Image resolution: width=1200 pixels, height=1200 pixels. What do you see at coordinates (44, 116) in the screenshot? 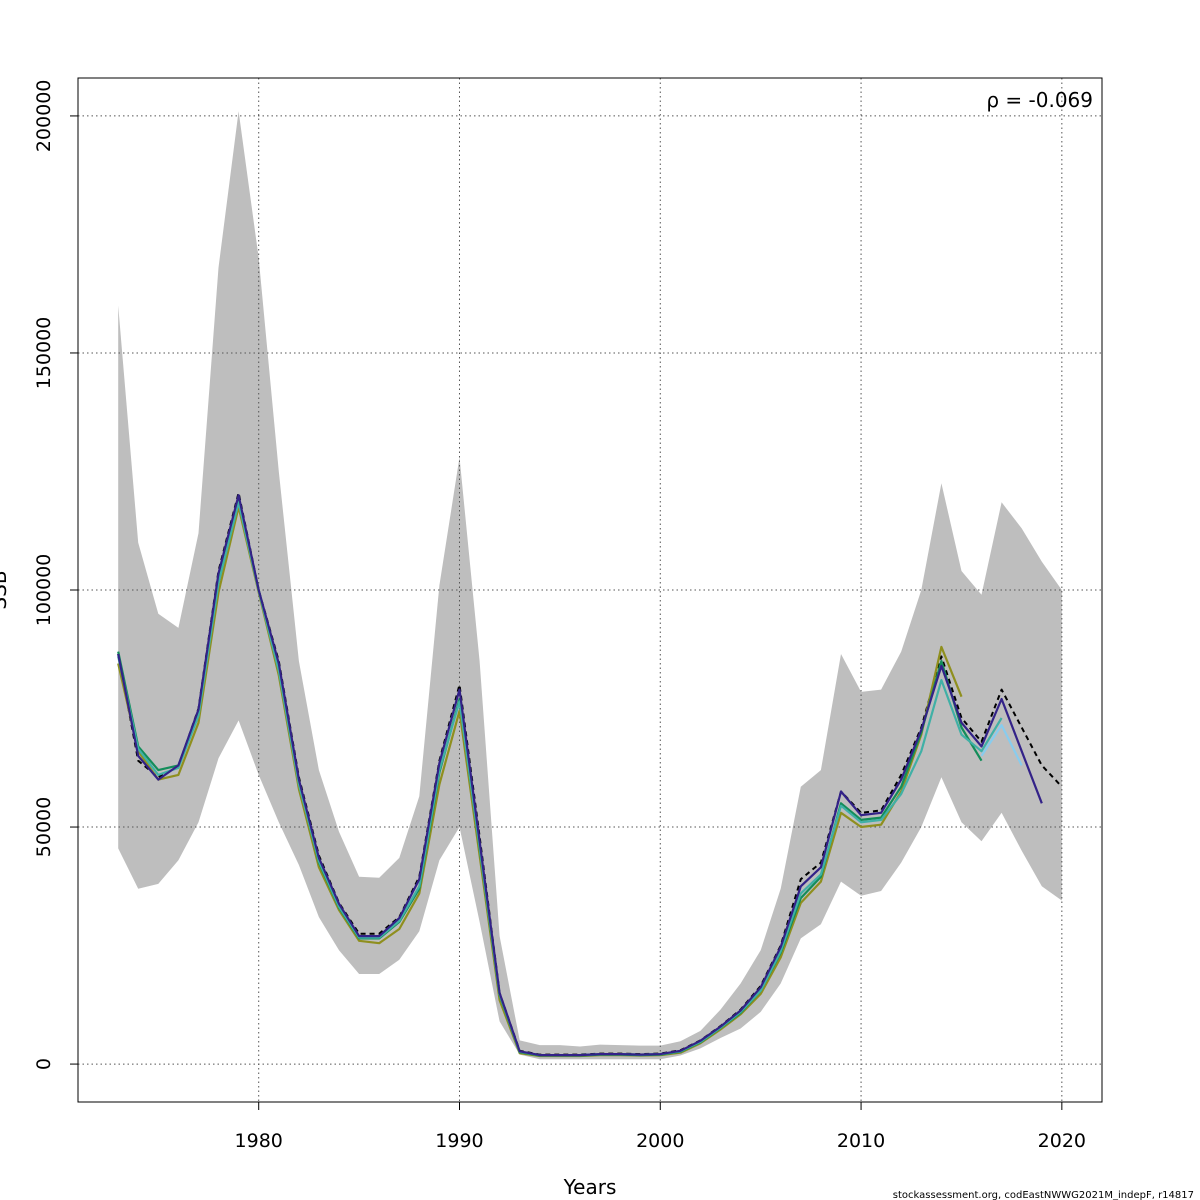
I see `y-tick-label-4: 200000` at bounding box center [44, 116].